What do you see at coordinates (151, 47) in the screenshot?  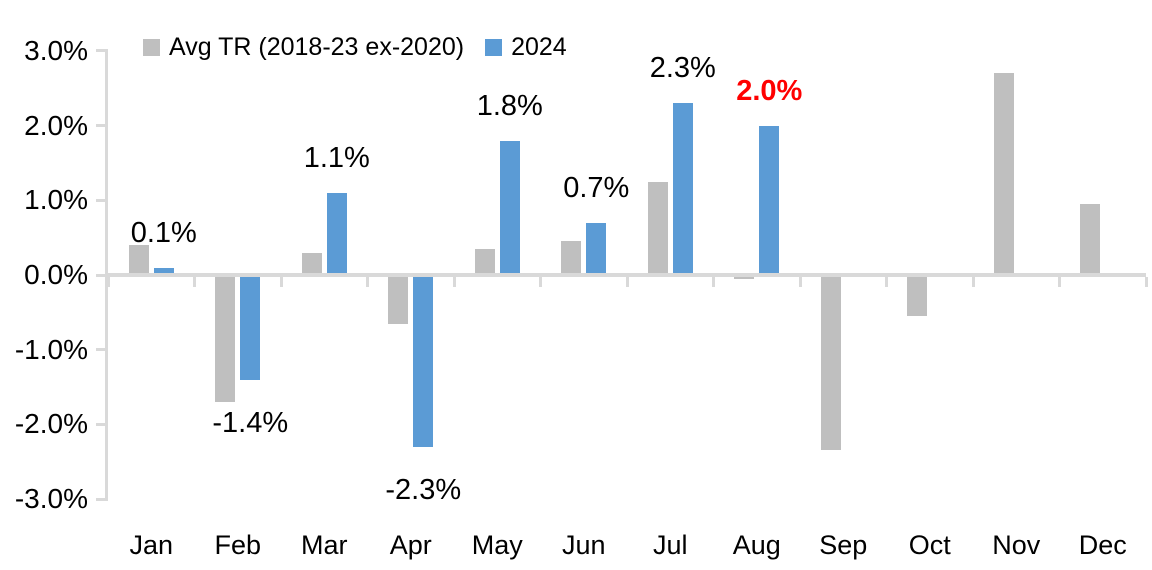 I see `legend-swatch-avg-tr-icon` at bounding box center [151, 47].